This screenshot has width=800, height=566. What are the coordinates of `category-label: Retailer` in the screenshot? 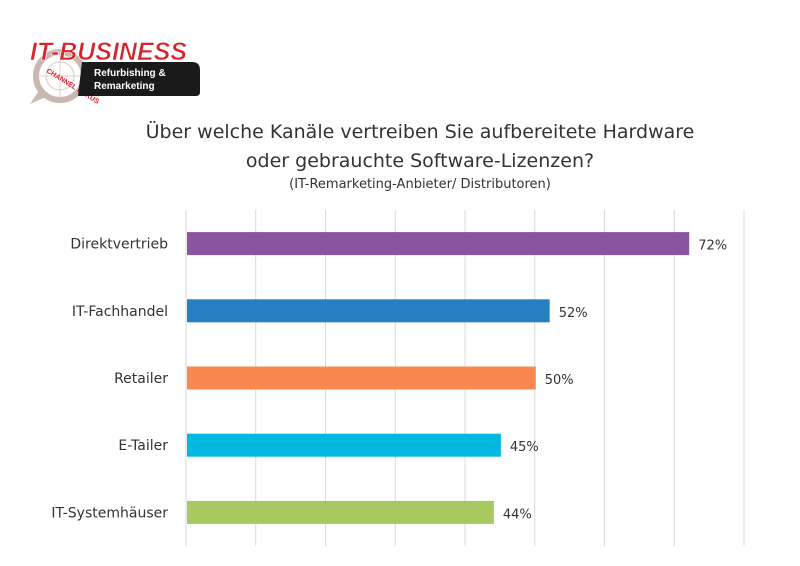 It's located at (141, 379).